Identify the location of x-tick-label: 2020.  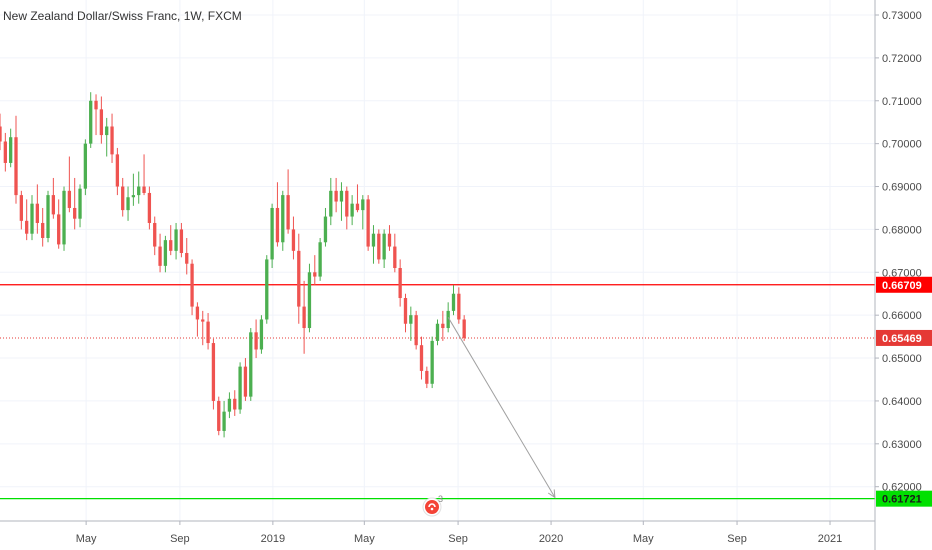
(551, 539).